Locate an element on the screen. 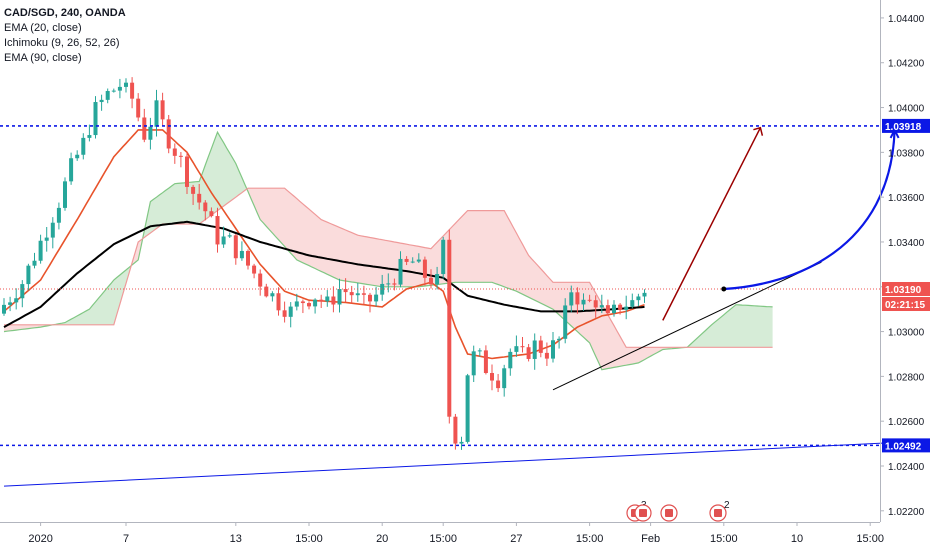 The image size is (932, 555). countdown-tag: 02:21:15 is located at coordinates (905, 305).